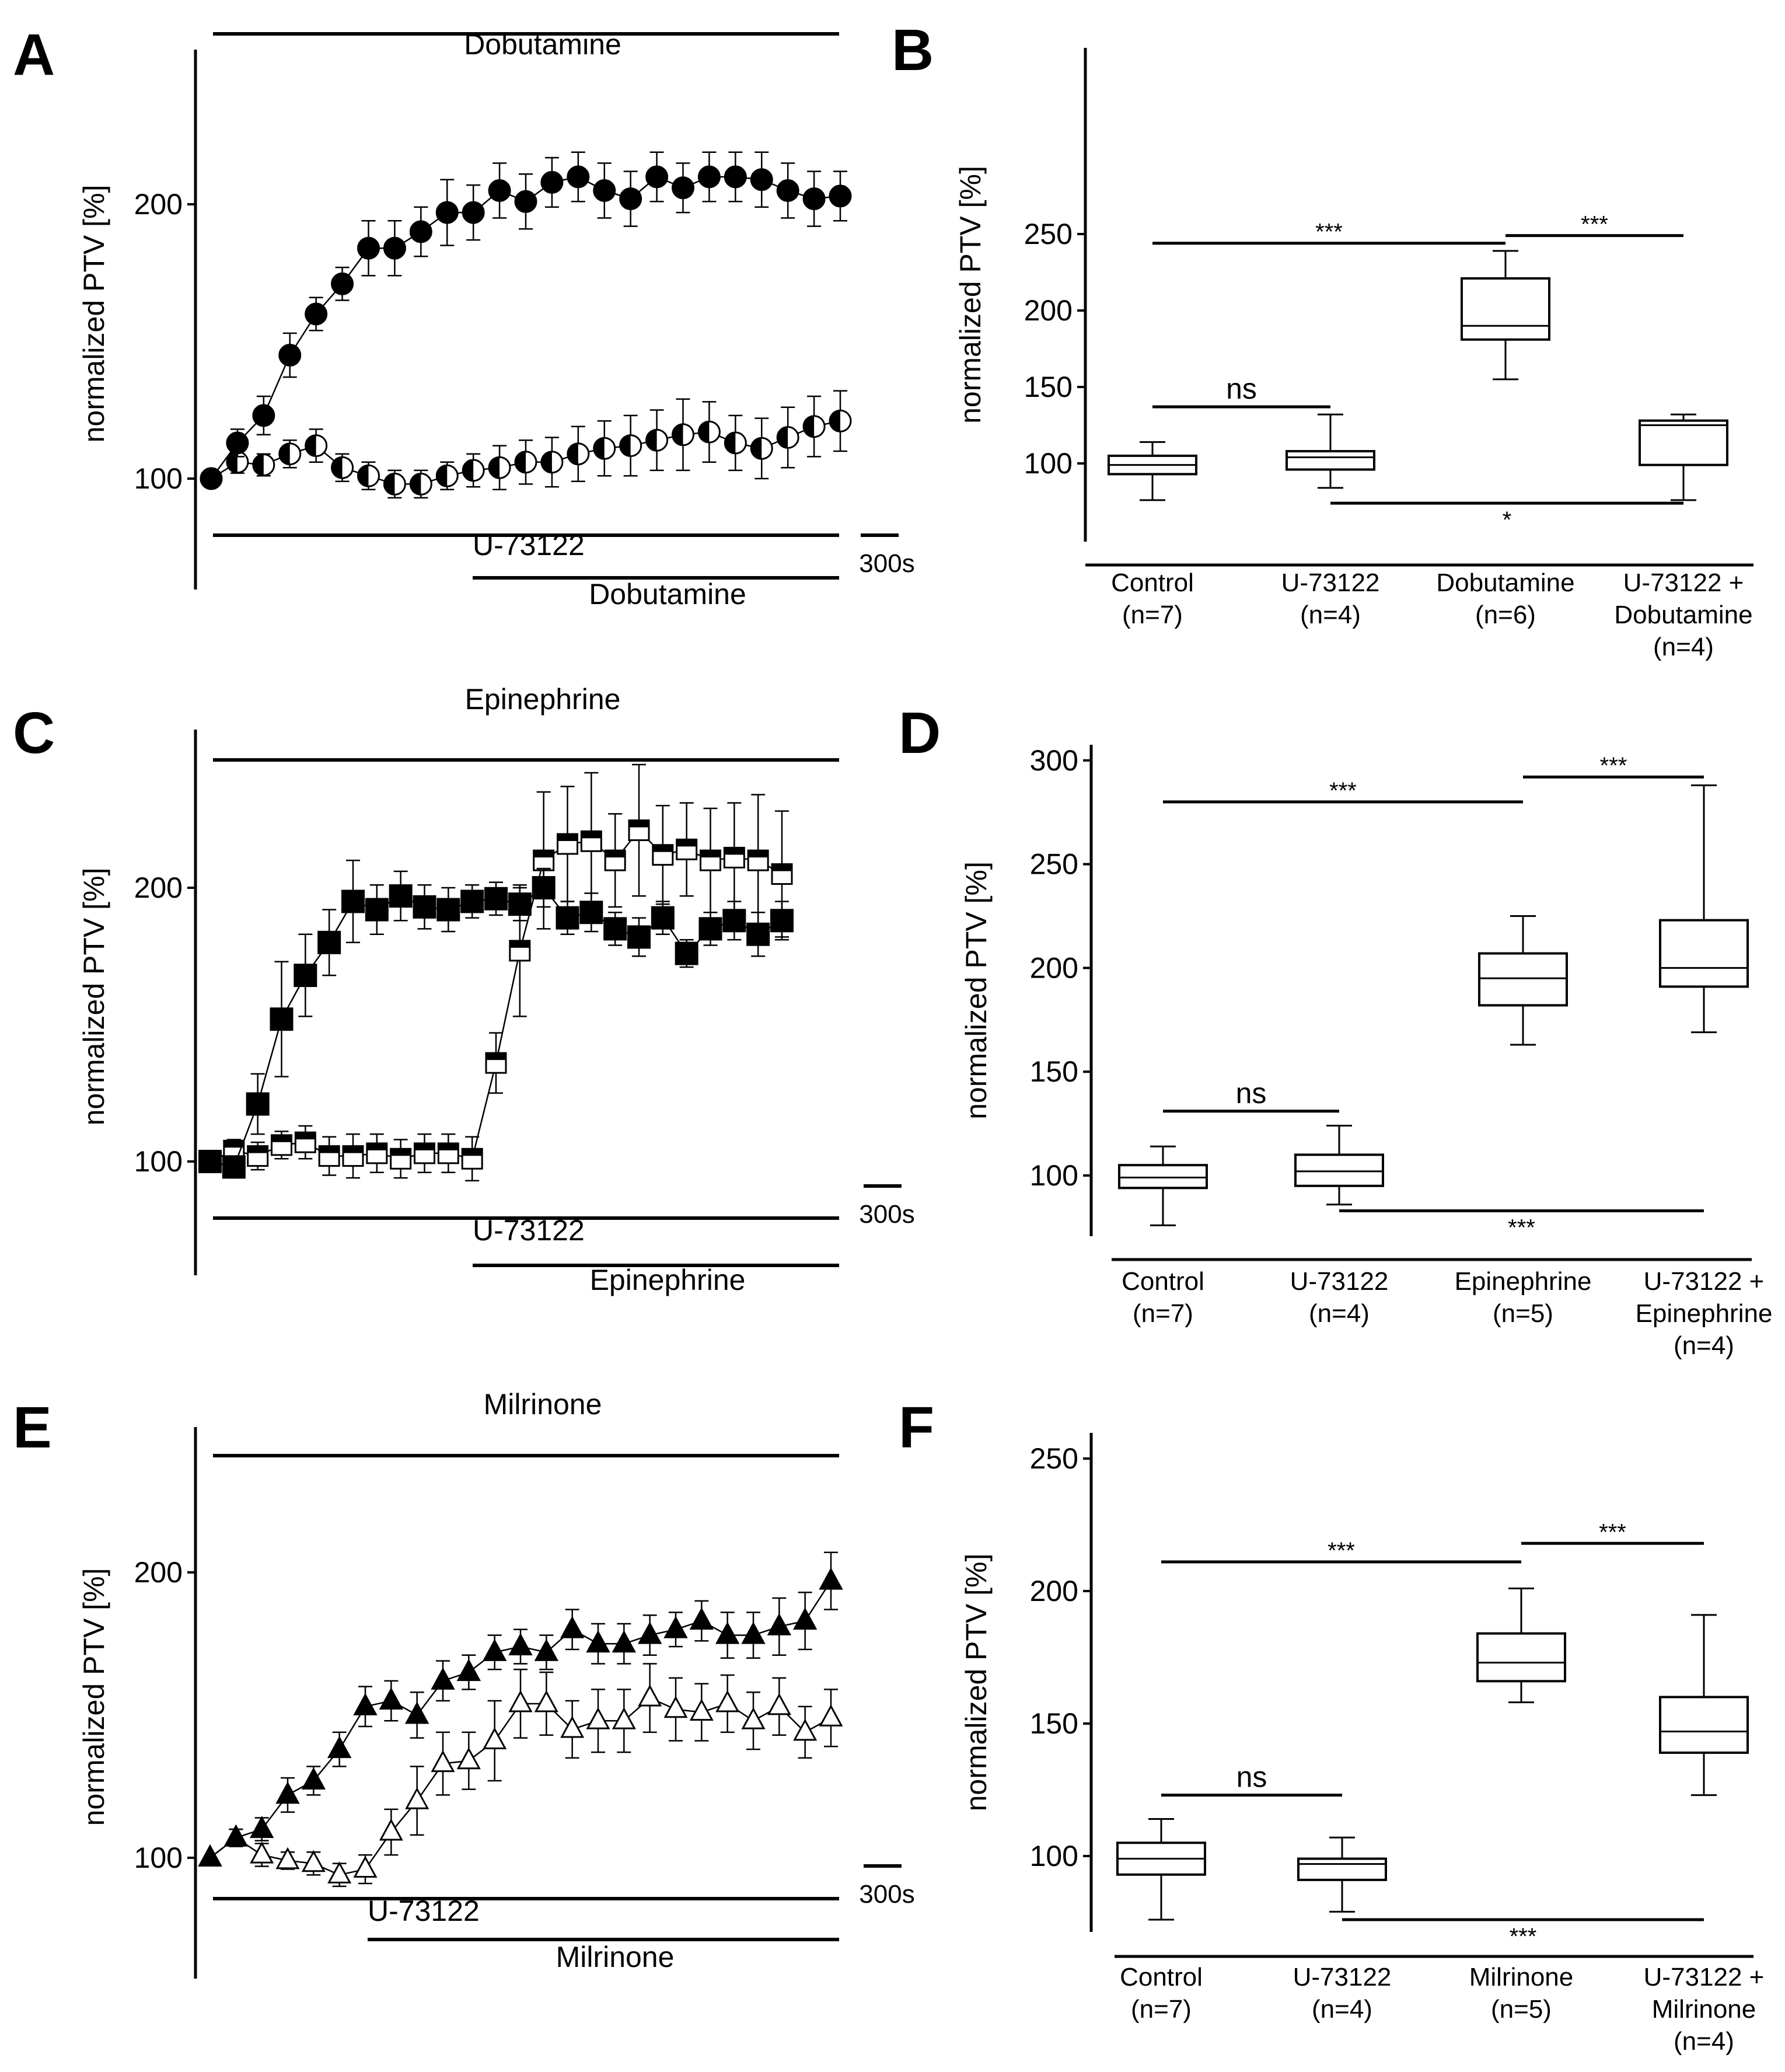  I want to click on significance-bracket: ns, so click(1251, 1779).